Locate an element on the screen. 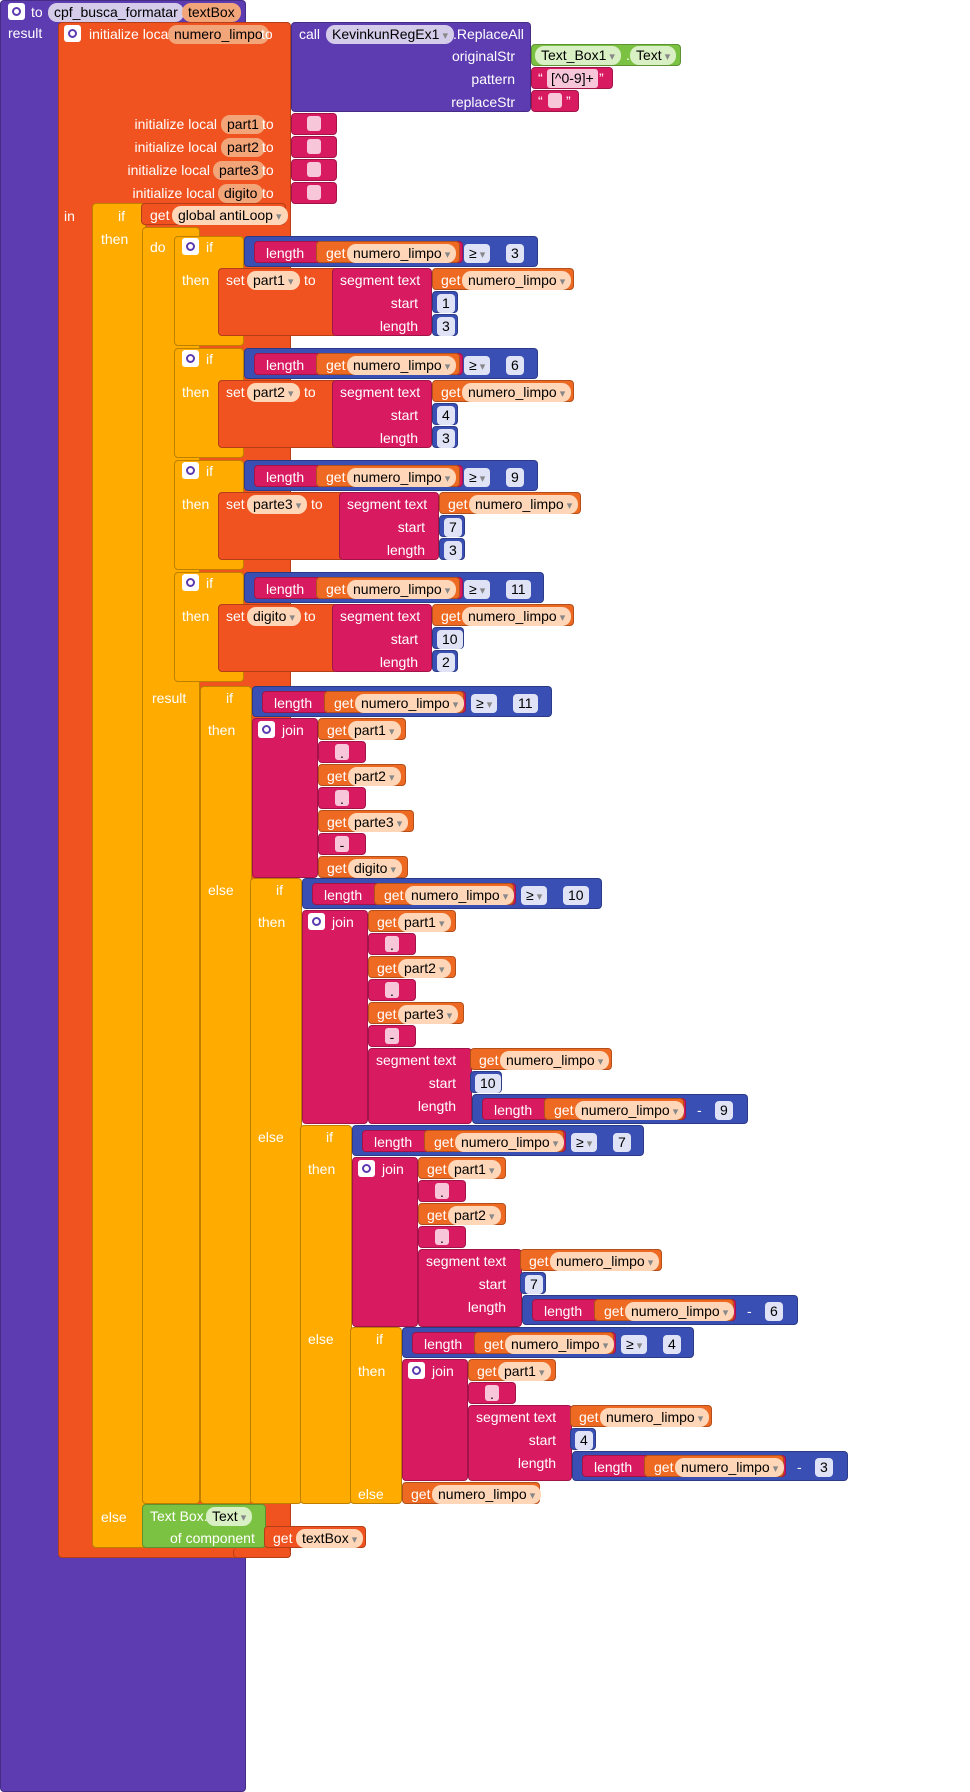  mutator-gear-icon is located at coordinates (16, 11).